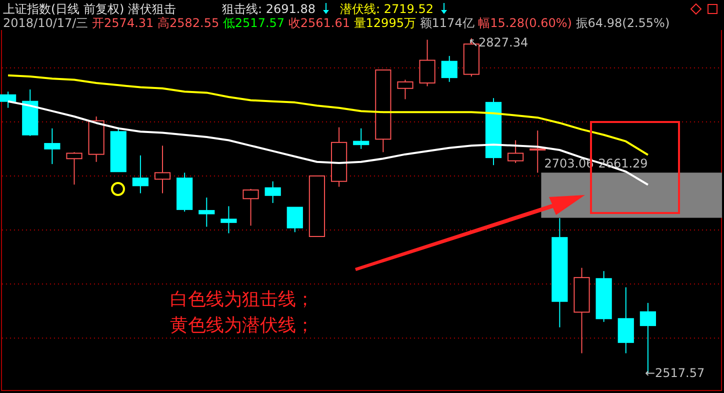 This screenshot has height=393, width=724. What do you see at coordinates (242, 299) in the screenshot?
I see `annotation: 白色线为狙击线；` at bounding box center [242, 299].